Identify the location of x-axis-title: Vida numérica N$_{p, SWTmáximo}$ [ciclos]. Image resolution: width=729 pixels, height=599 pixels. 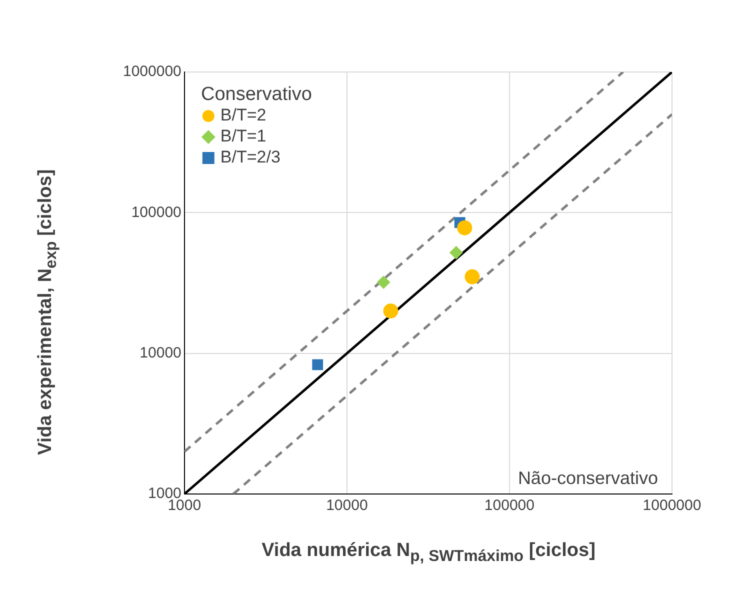
(428, 553).